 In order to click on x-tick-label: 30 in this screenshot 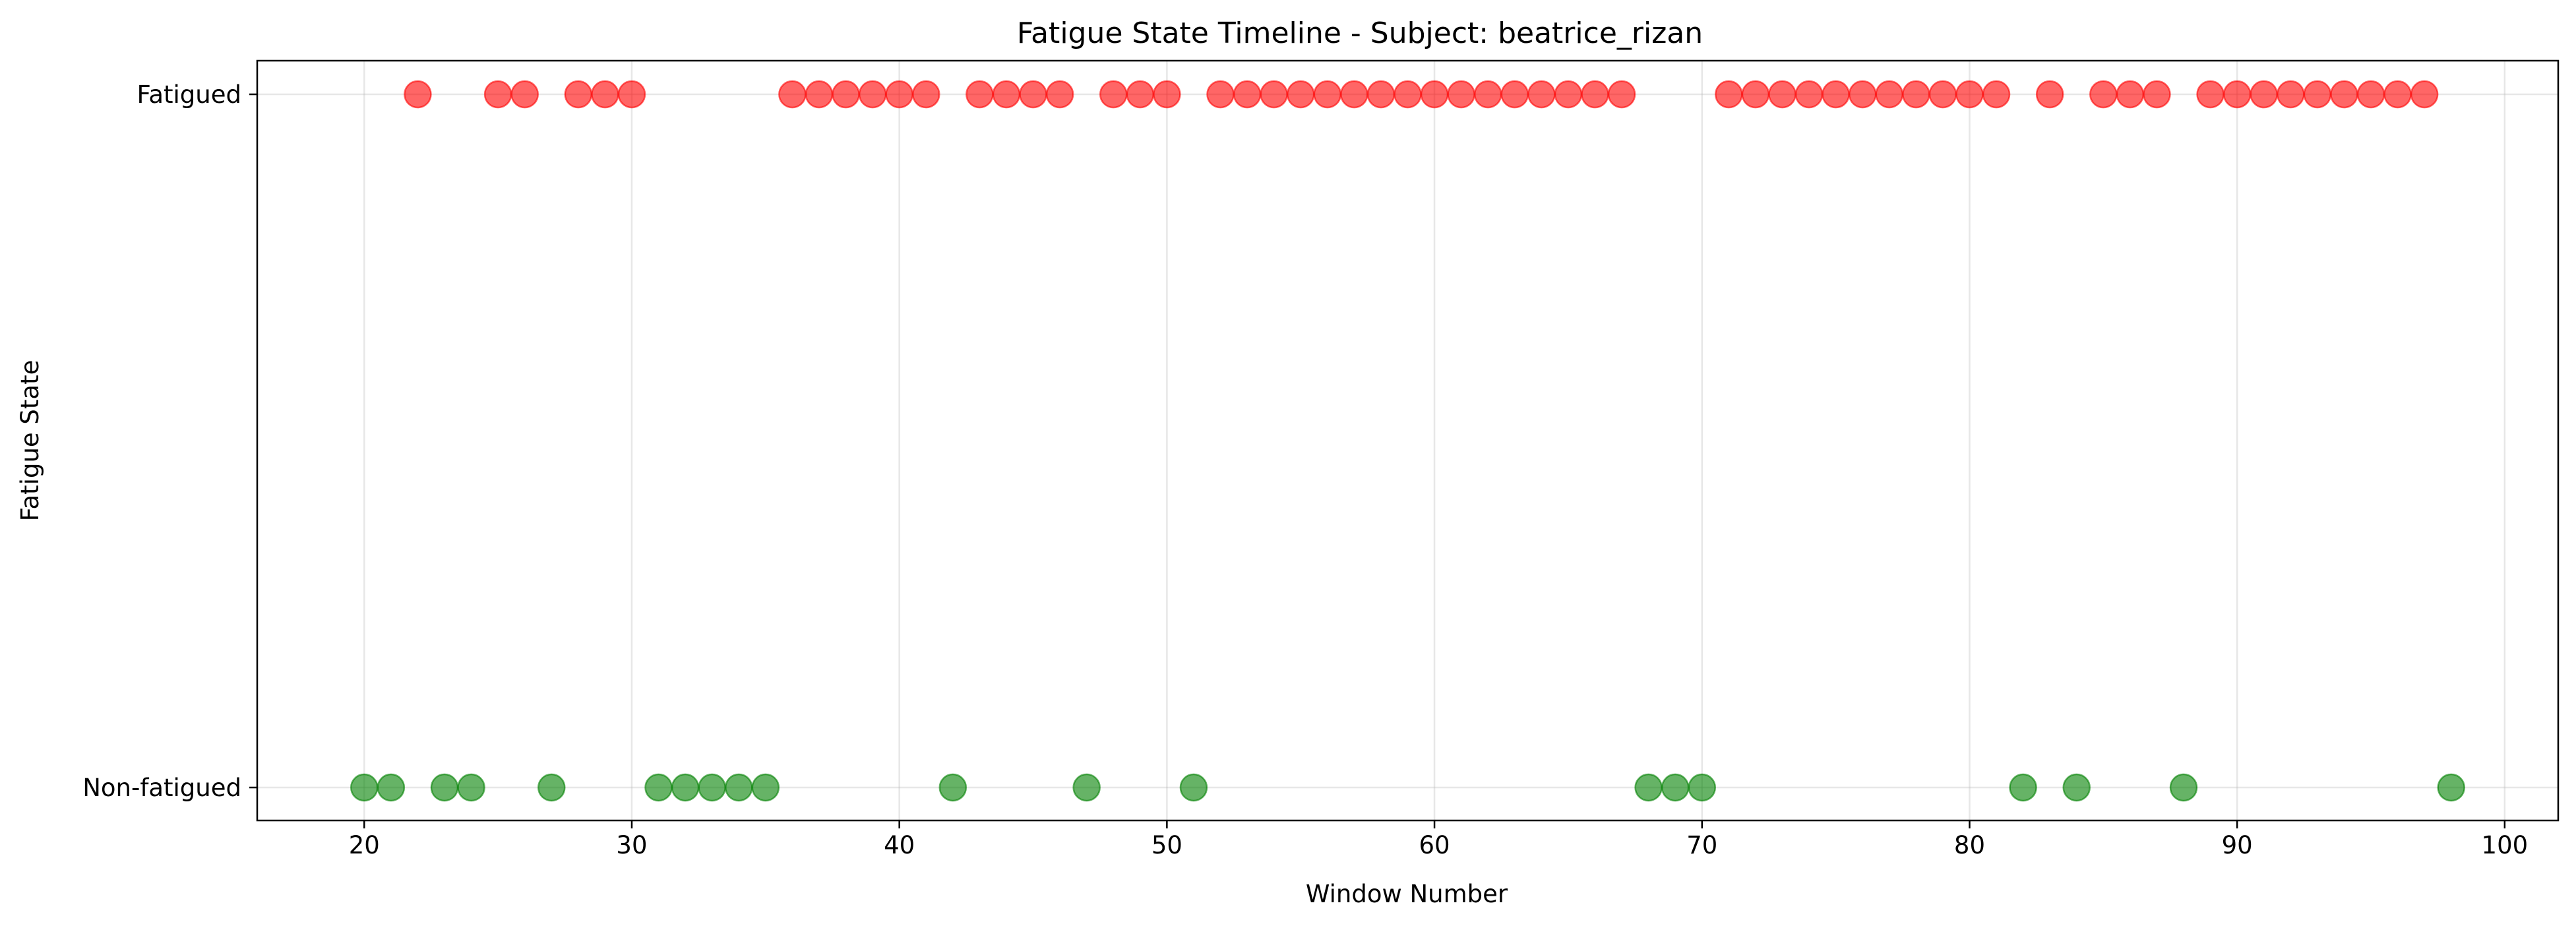, I will do `click(631, 845)`.